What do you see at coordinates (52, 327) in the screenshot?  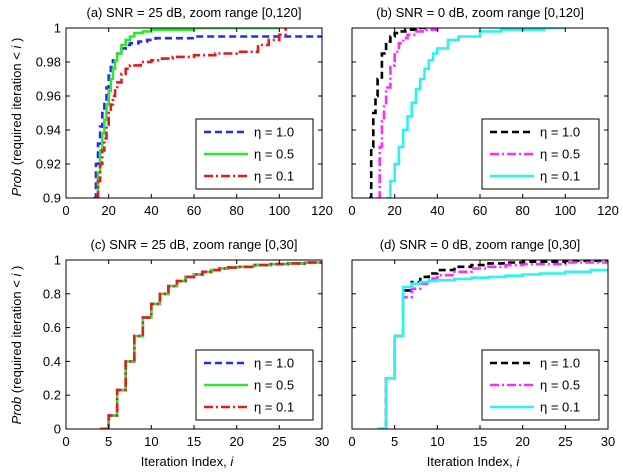 I see `y-tick-label: 0.6` at bounding box center [52, 327].